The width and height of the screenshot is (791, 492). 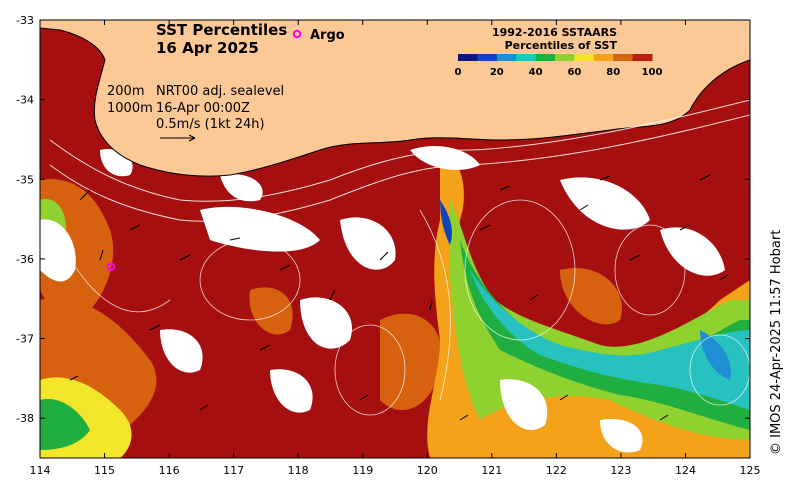 What do you see at coordinates (25, 339) in the screenshot?
I see `y-tick-label: -37` at bounding box center [25, 339].